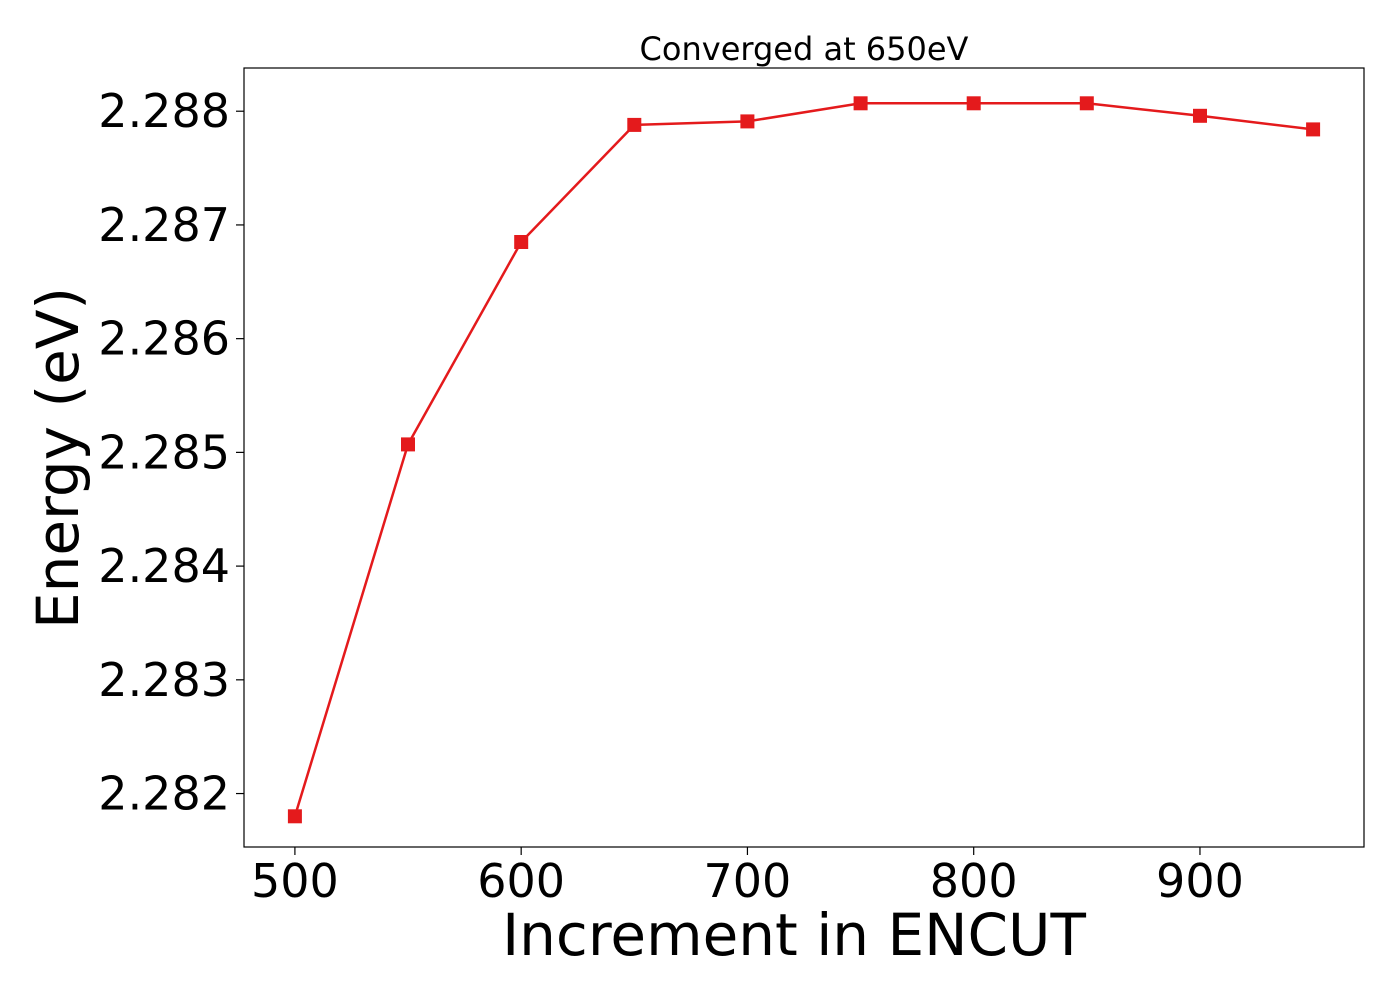  Describe the element at coordinates (164, 225) in the screenshot. I see `y-tick-label: 2.287` at that location.